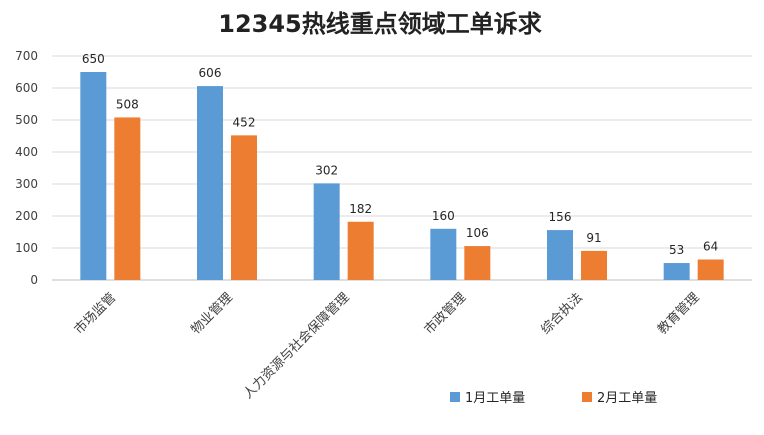 Image resolution: width=764 pixels, height=435 pixels. I want to click on data-label: 650, so click(93, 59).